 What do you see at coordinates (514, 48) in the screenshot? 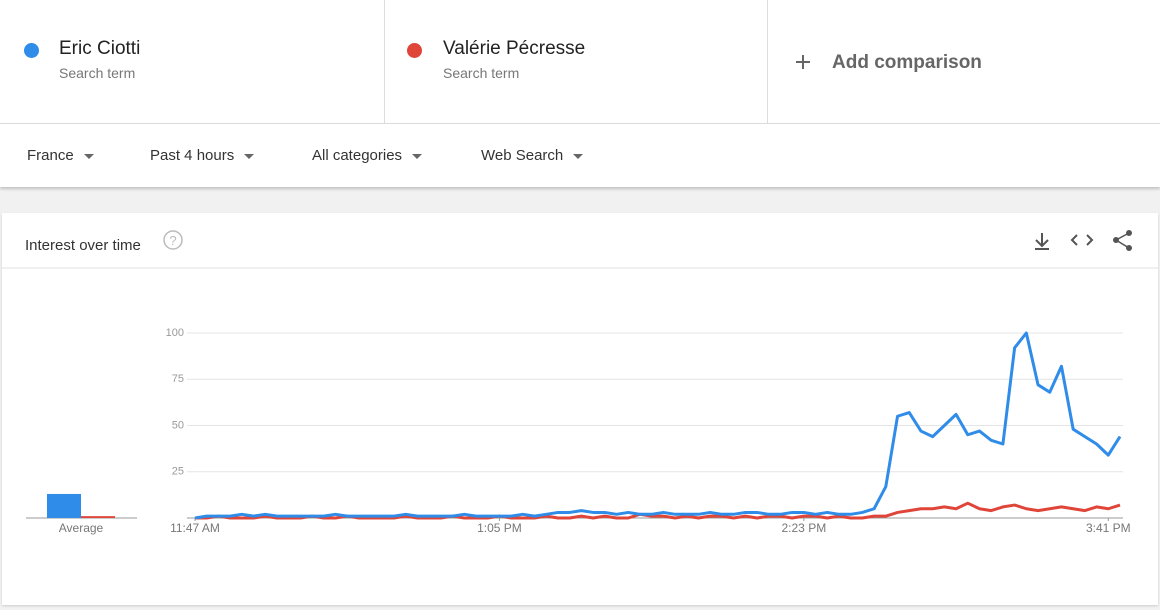
I see `term-name: Valérie Pécresse` at bounding box center [514, 48].